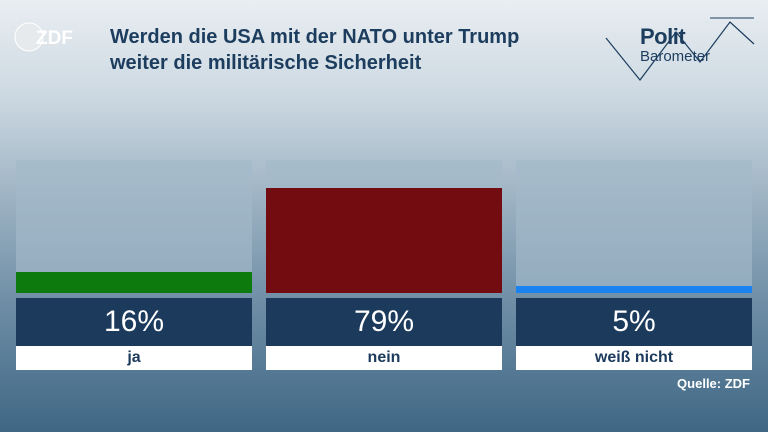  I want to click on bar-category-label-1: nein, so click(384, 358).